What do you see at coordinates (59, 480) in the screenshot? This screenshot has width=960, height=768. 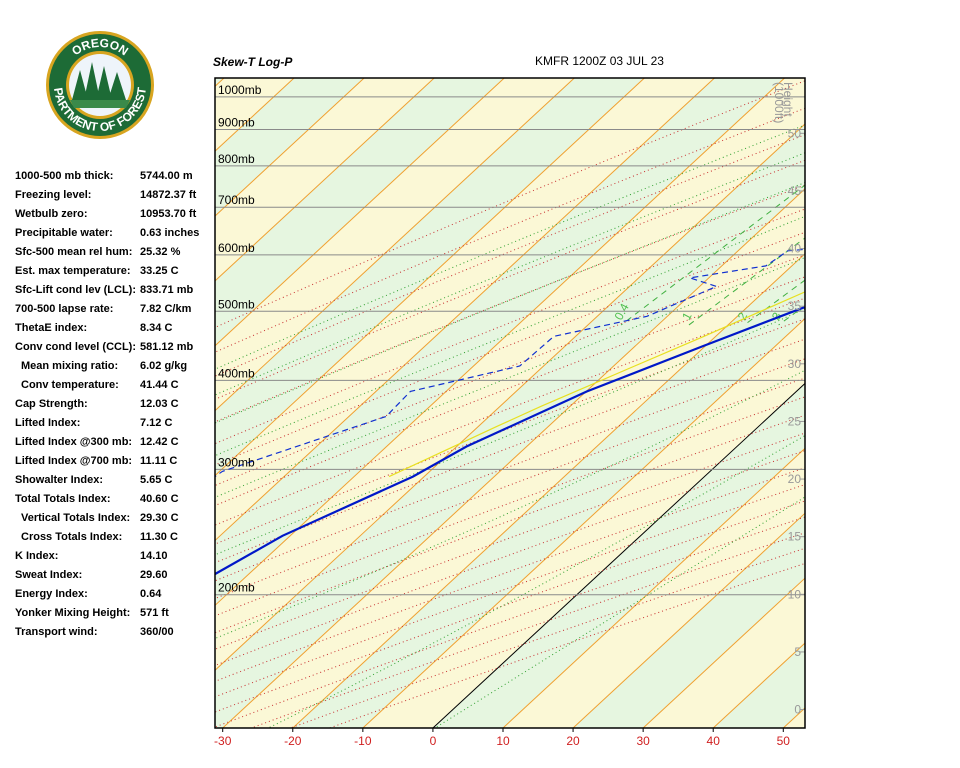 I see `stat-label: Showalter Index:` at bounding box center [59, 480].